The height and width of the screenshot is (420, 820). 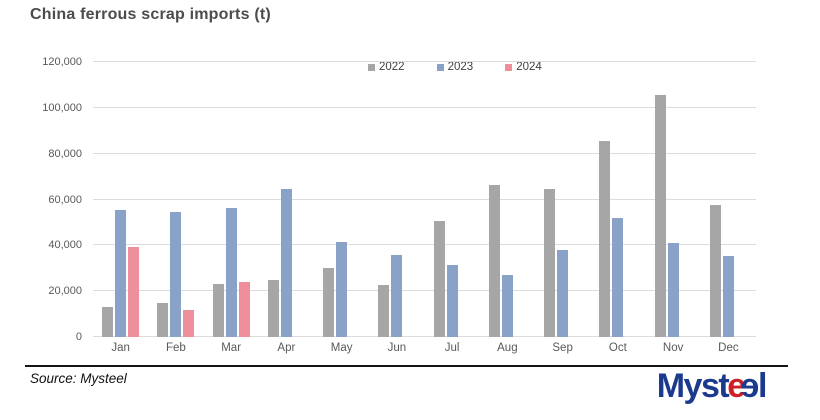 What do you see at coordinates (673, 290) in the screenshot?
I see `bar-2023-nov` at bounding box center [673, 290].